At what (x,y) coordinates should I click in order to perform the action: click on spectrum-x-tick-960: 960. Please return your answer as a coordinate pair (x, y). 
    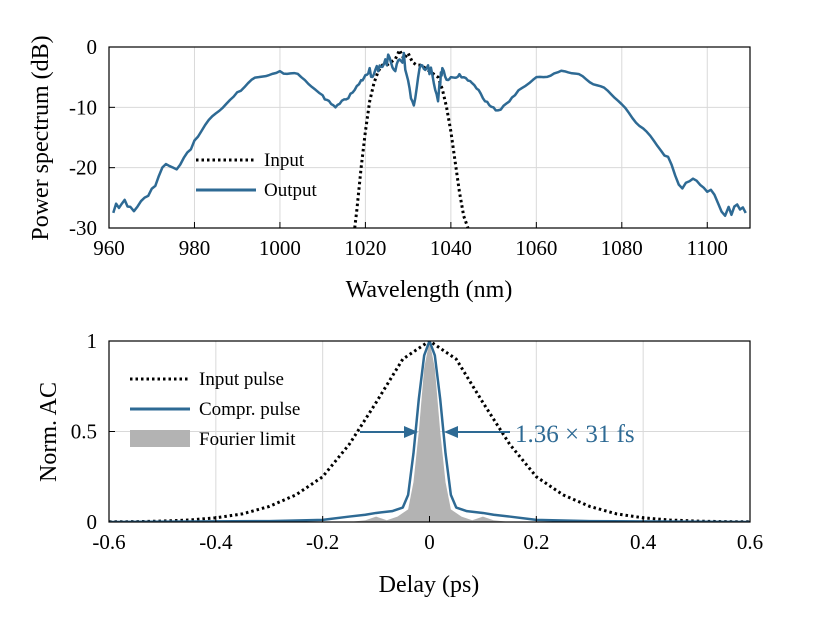
    Looking at the image, I should click on (109, 248).